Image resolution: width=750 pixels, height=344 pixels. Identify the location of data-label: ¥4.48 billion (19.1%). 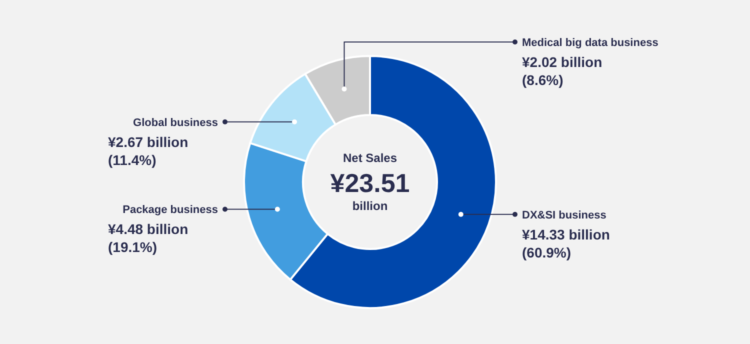
(148, 238).